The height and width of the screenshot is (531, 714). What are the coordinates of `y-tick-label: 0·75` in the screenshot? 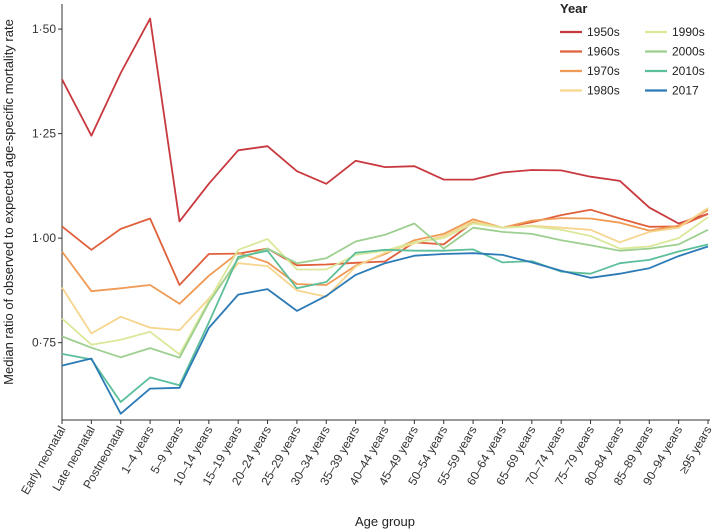 It's located at (44, 343).